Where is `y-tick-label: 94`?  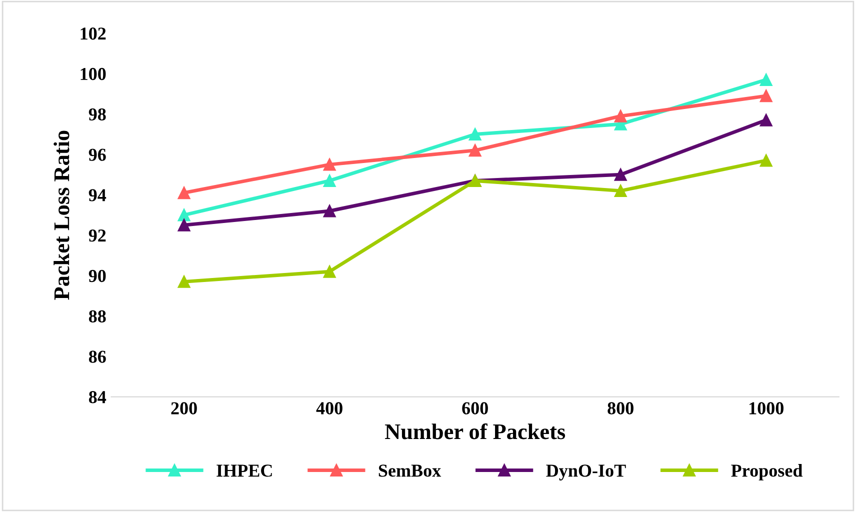 y-tick-label: 94 is located at coordinates (97, 195).